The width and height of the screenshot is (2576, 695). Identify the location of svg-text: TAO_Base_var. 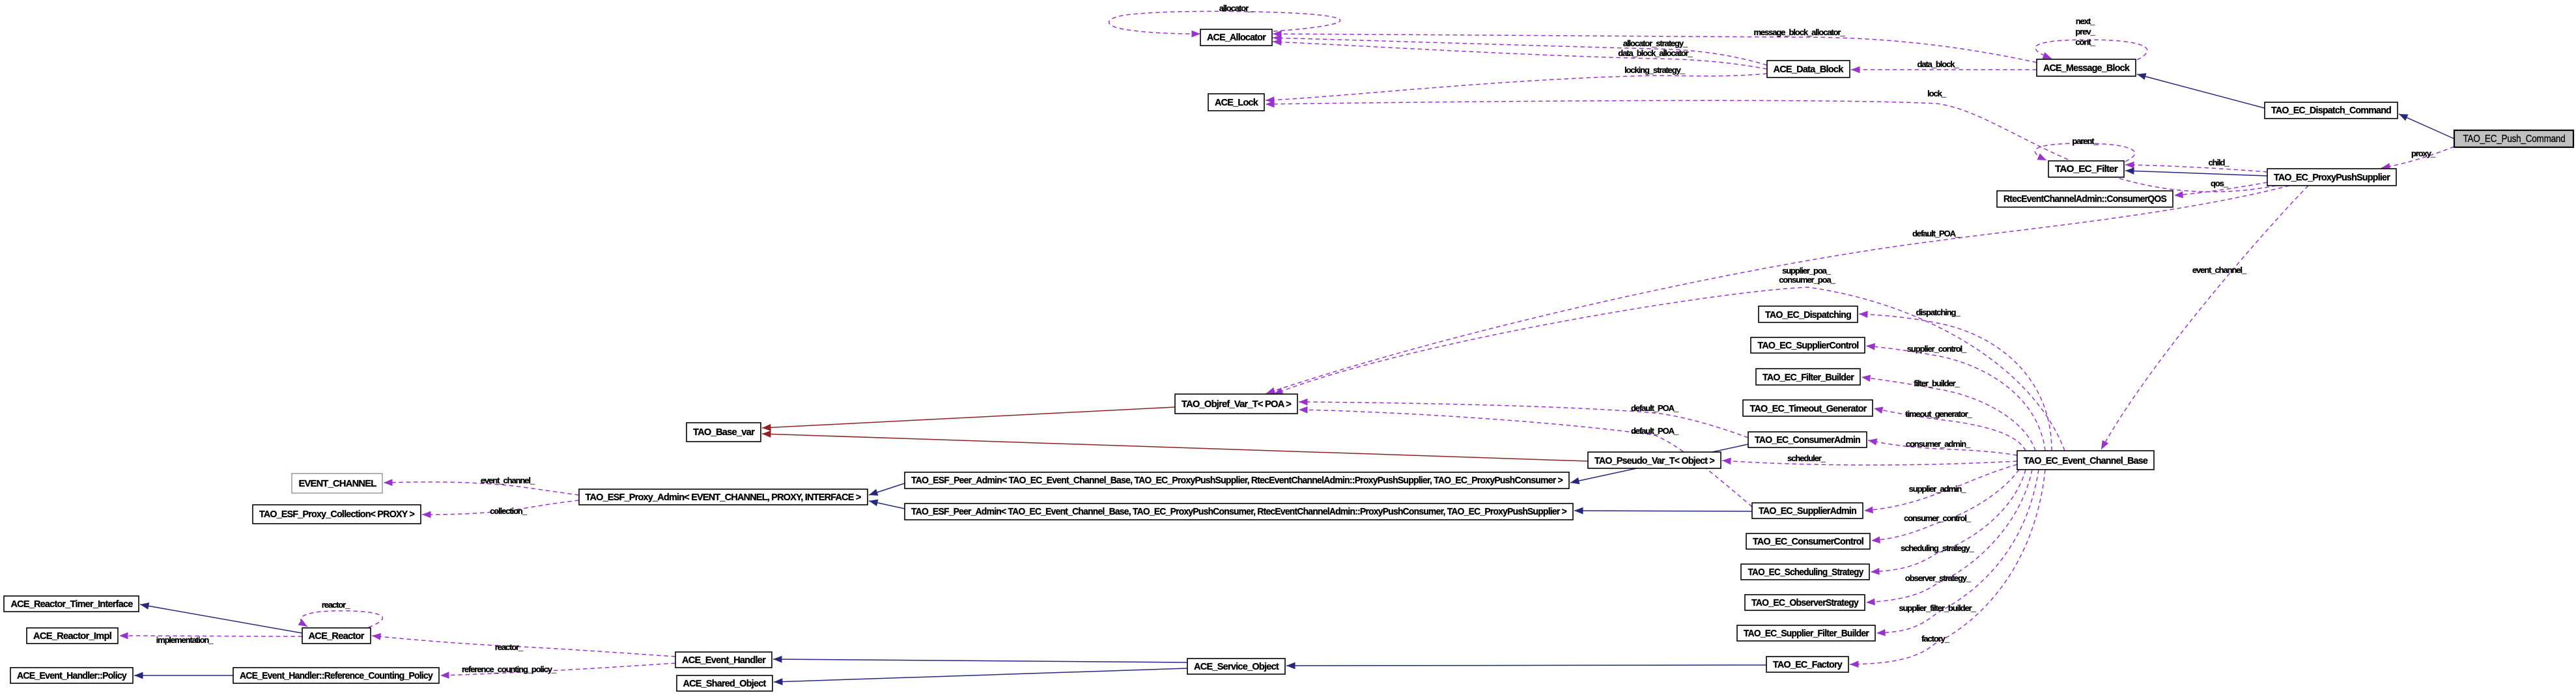
(724, 432).